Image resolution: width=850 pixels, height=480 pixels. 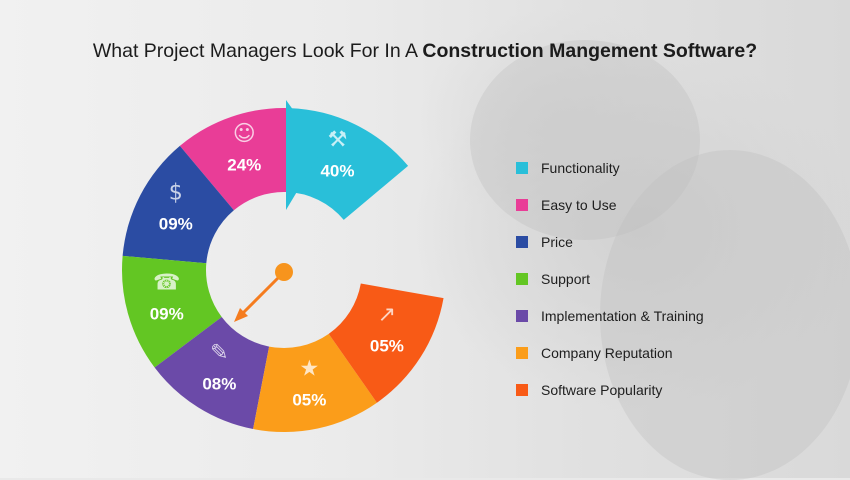 What do you see at coordinates (602, 389) in the screenshot?
I see `legend-label: Software Popularity` at bounding box center [602, 389].